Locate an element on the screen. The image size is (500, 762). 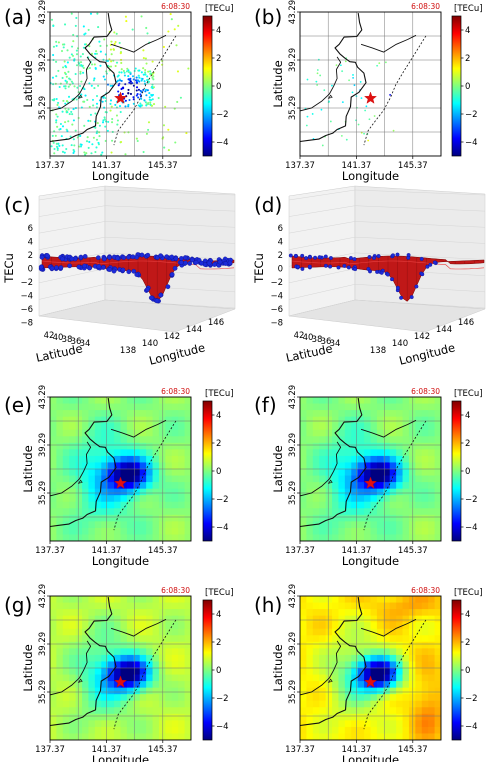
z-tick-label: −6 is located at coordinates (276, 310).